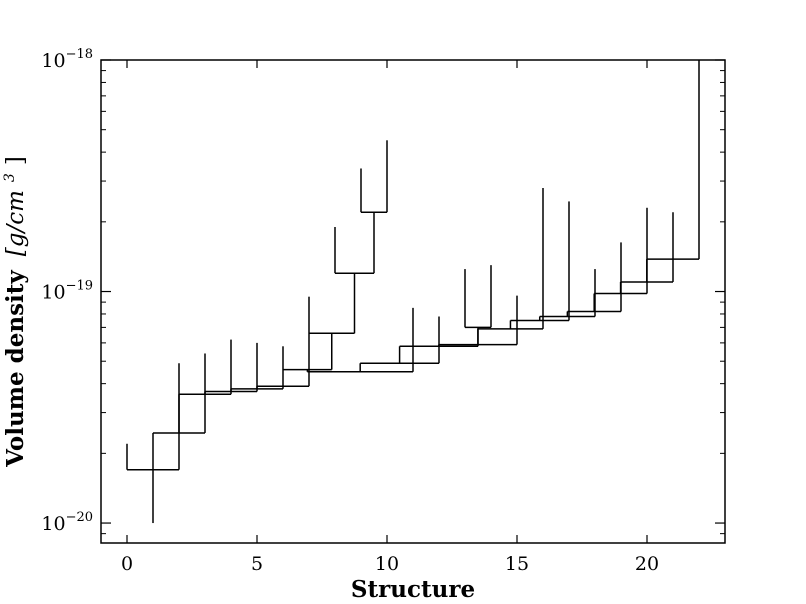 Image resolution: width=806 pixels, height=604 pixels. What do you see at coordinates (16, 223) in the screenshot?
I see `y-axis-unit: [g/cm` at bounding box center [16, 223].